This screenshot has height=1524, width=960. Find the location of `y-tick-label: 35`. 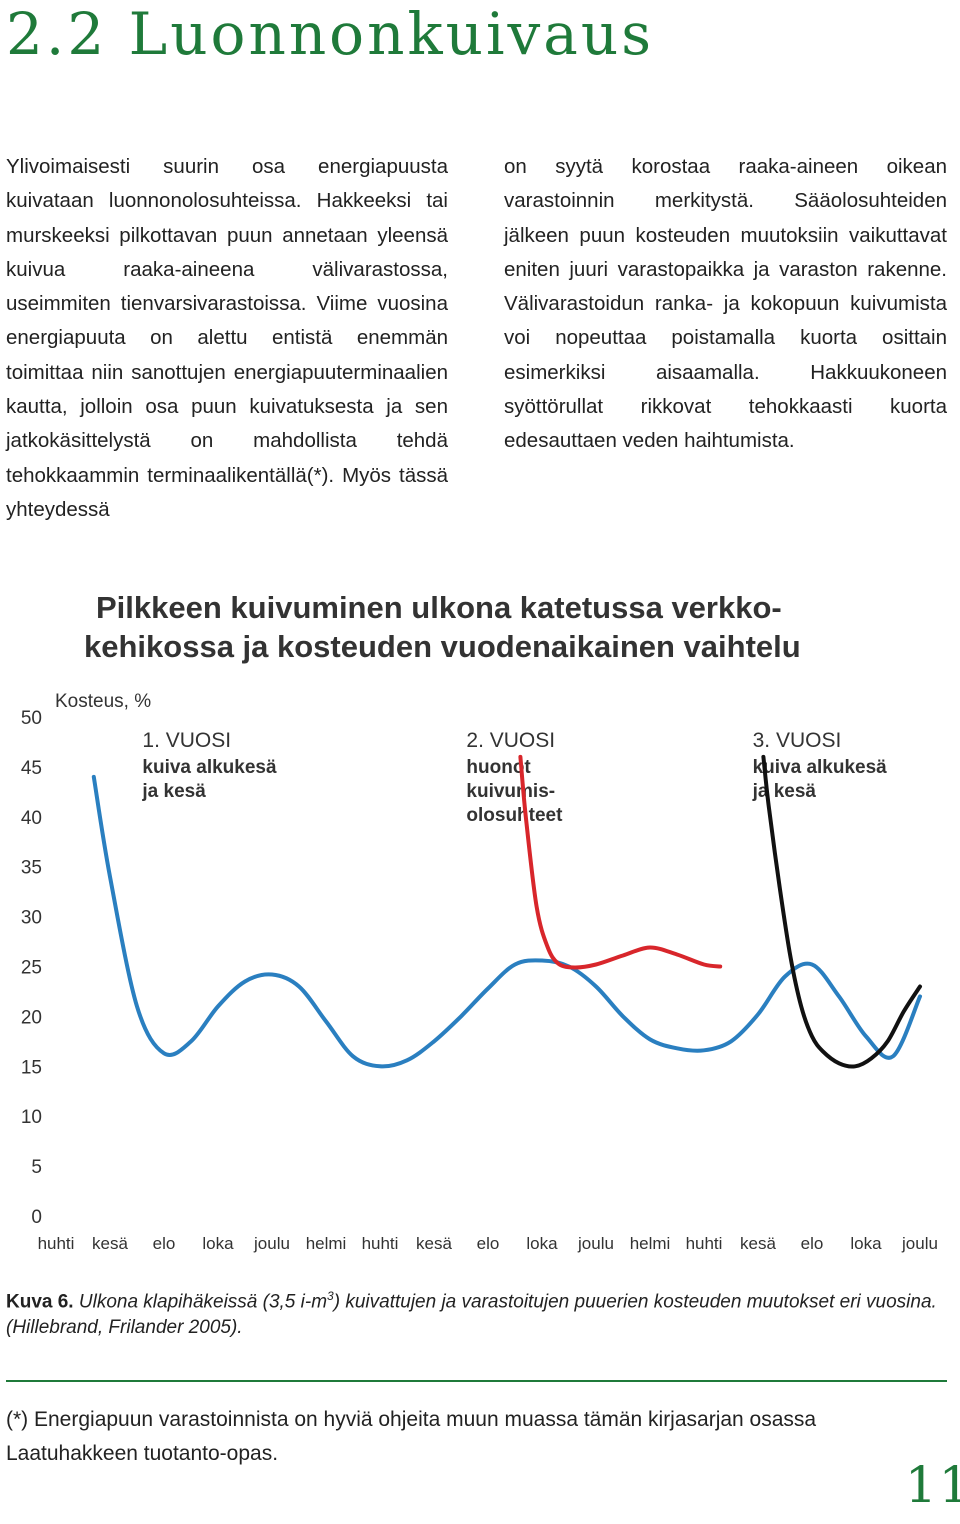

y-tick-label: 35 is located at coordinates (31, 868).